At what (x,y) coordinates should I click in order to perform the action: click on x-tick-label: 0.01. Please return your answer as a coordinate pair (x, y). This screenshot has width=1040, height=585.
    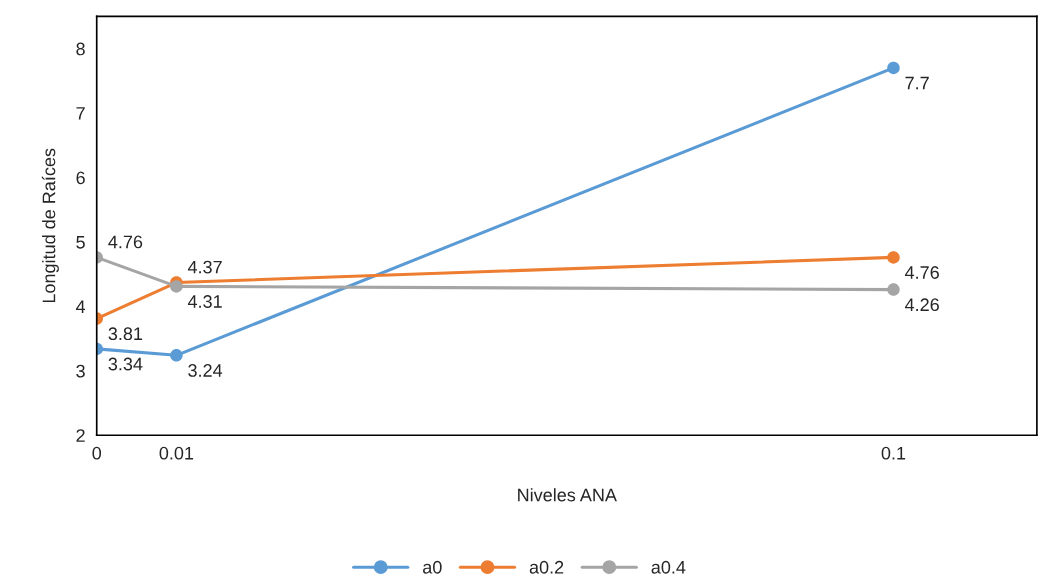
    Looking at the image, I should click on (176, 453).